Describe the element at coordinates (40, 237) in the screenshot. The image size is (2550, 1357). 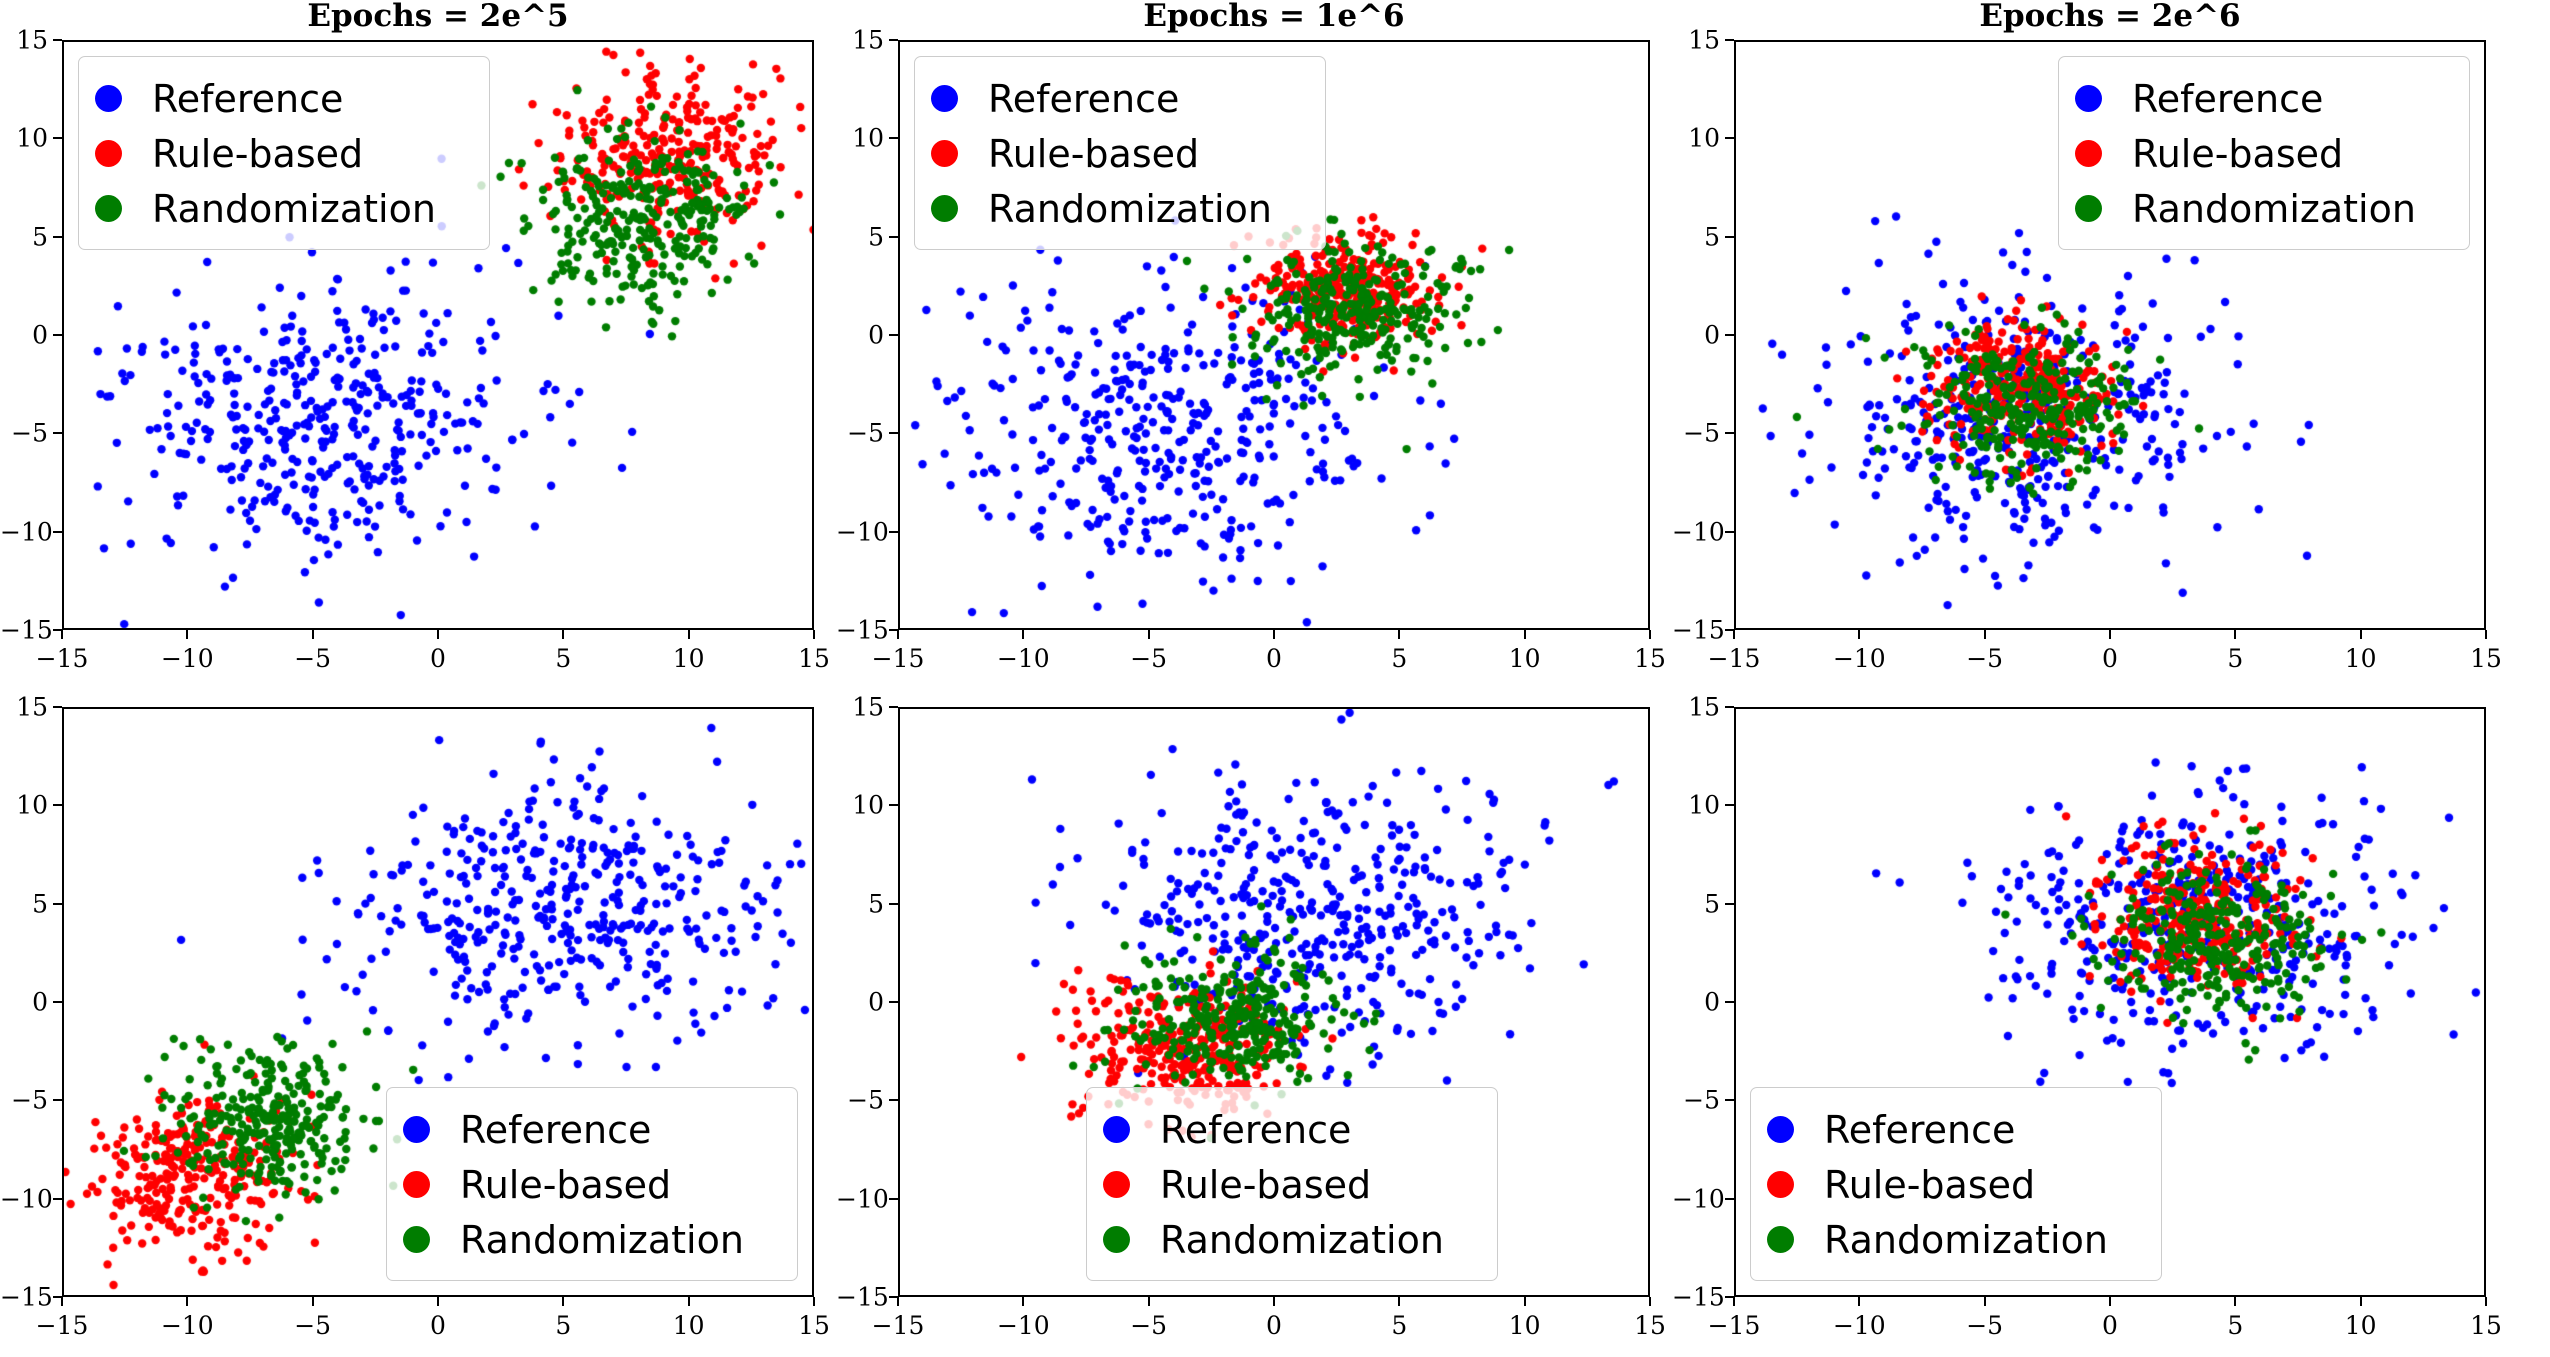
I see `y-tick-label: 5` at that location.